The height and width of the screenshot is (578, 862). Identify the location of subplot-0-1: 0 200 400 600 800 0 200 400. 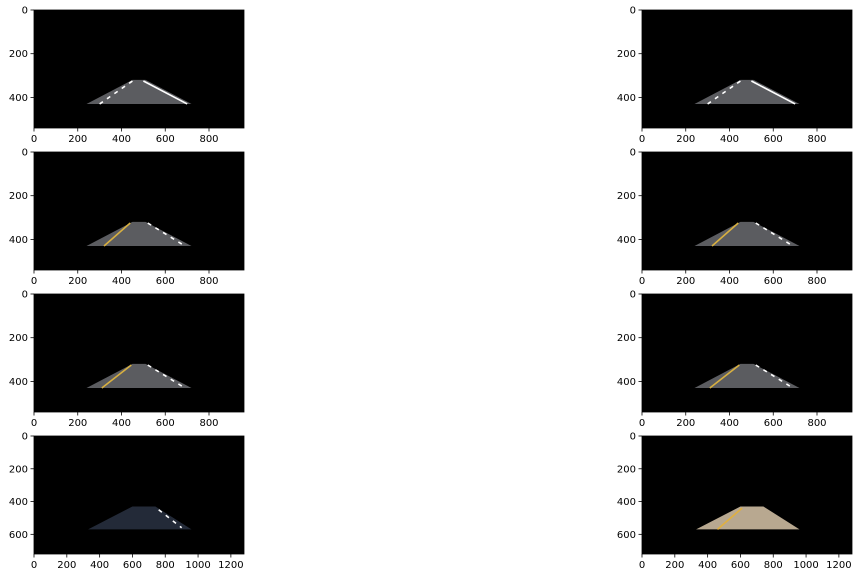
(735, 75).